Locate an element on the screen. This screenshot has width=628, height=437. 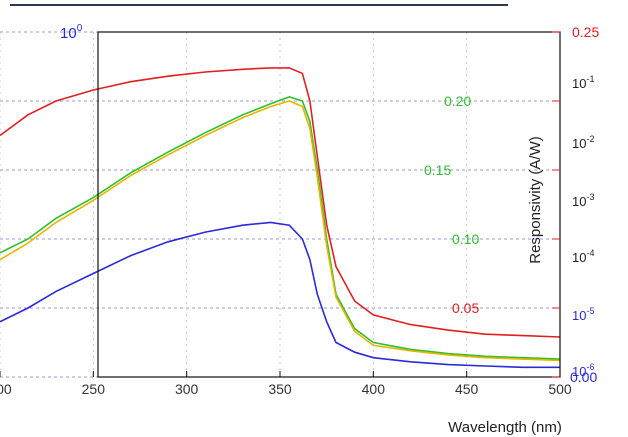
x-tick-label: 400 is located at coordinates (374, 389).